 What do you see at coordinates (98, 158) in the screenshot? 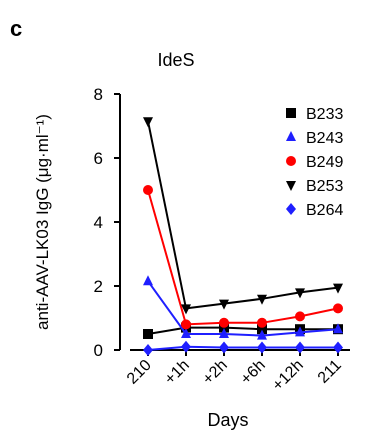
I see `y-tick-label: 6` at bounding box center [98, 158].